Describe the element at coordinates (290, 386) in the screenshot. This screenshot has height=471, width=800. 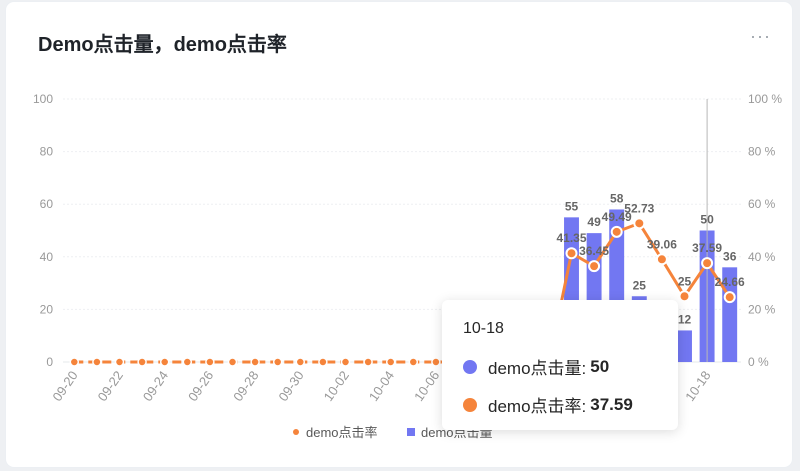
I see `x-tick-label: 09-30` at that location.